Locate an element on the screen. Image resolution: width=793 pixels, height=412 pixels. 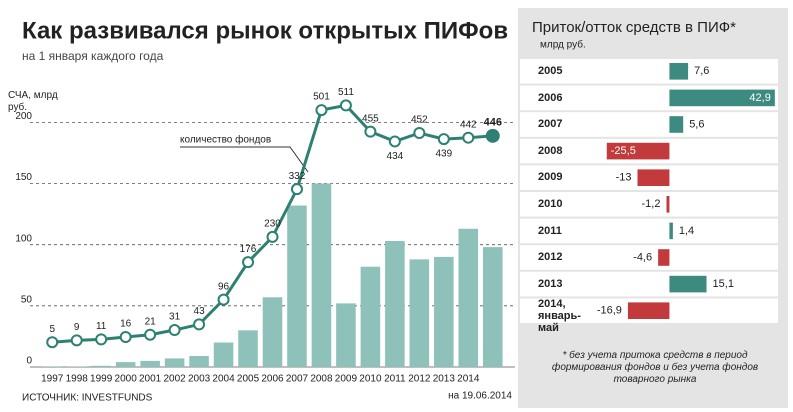
value-label: -4,6 is located at coordinates (642, 257).